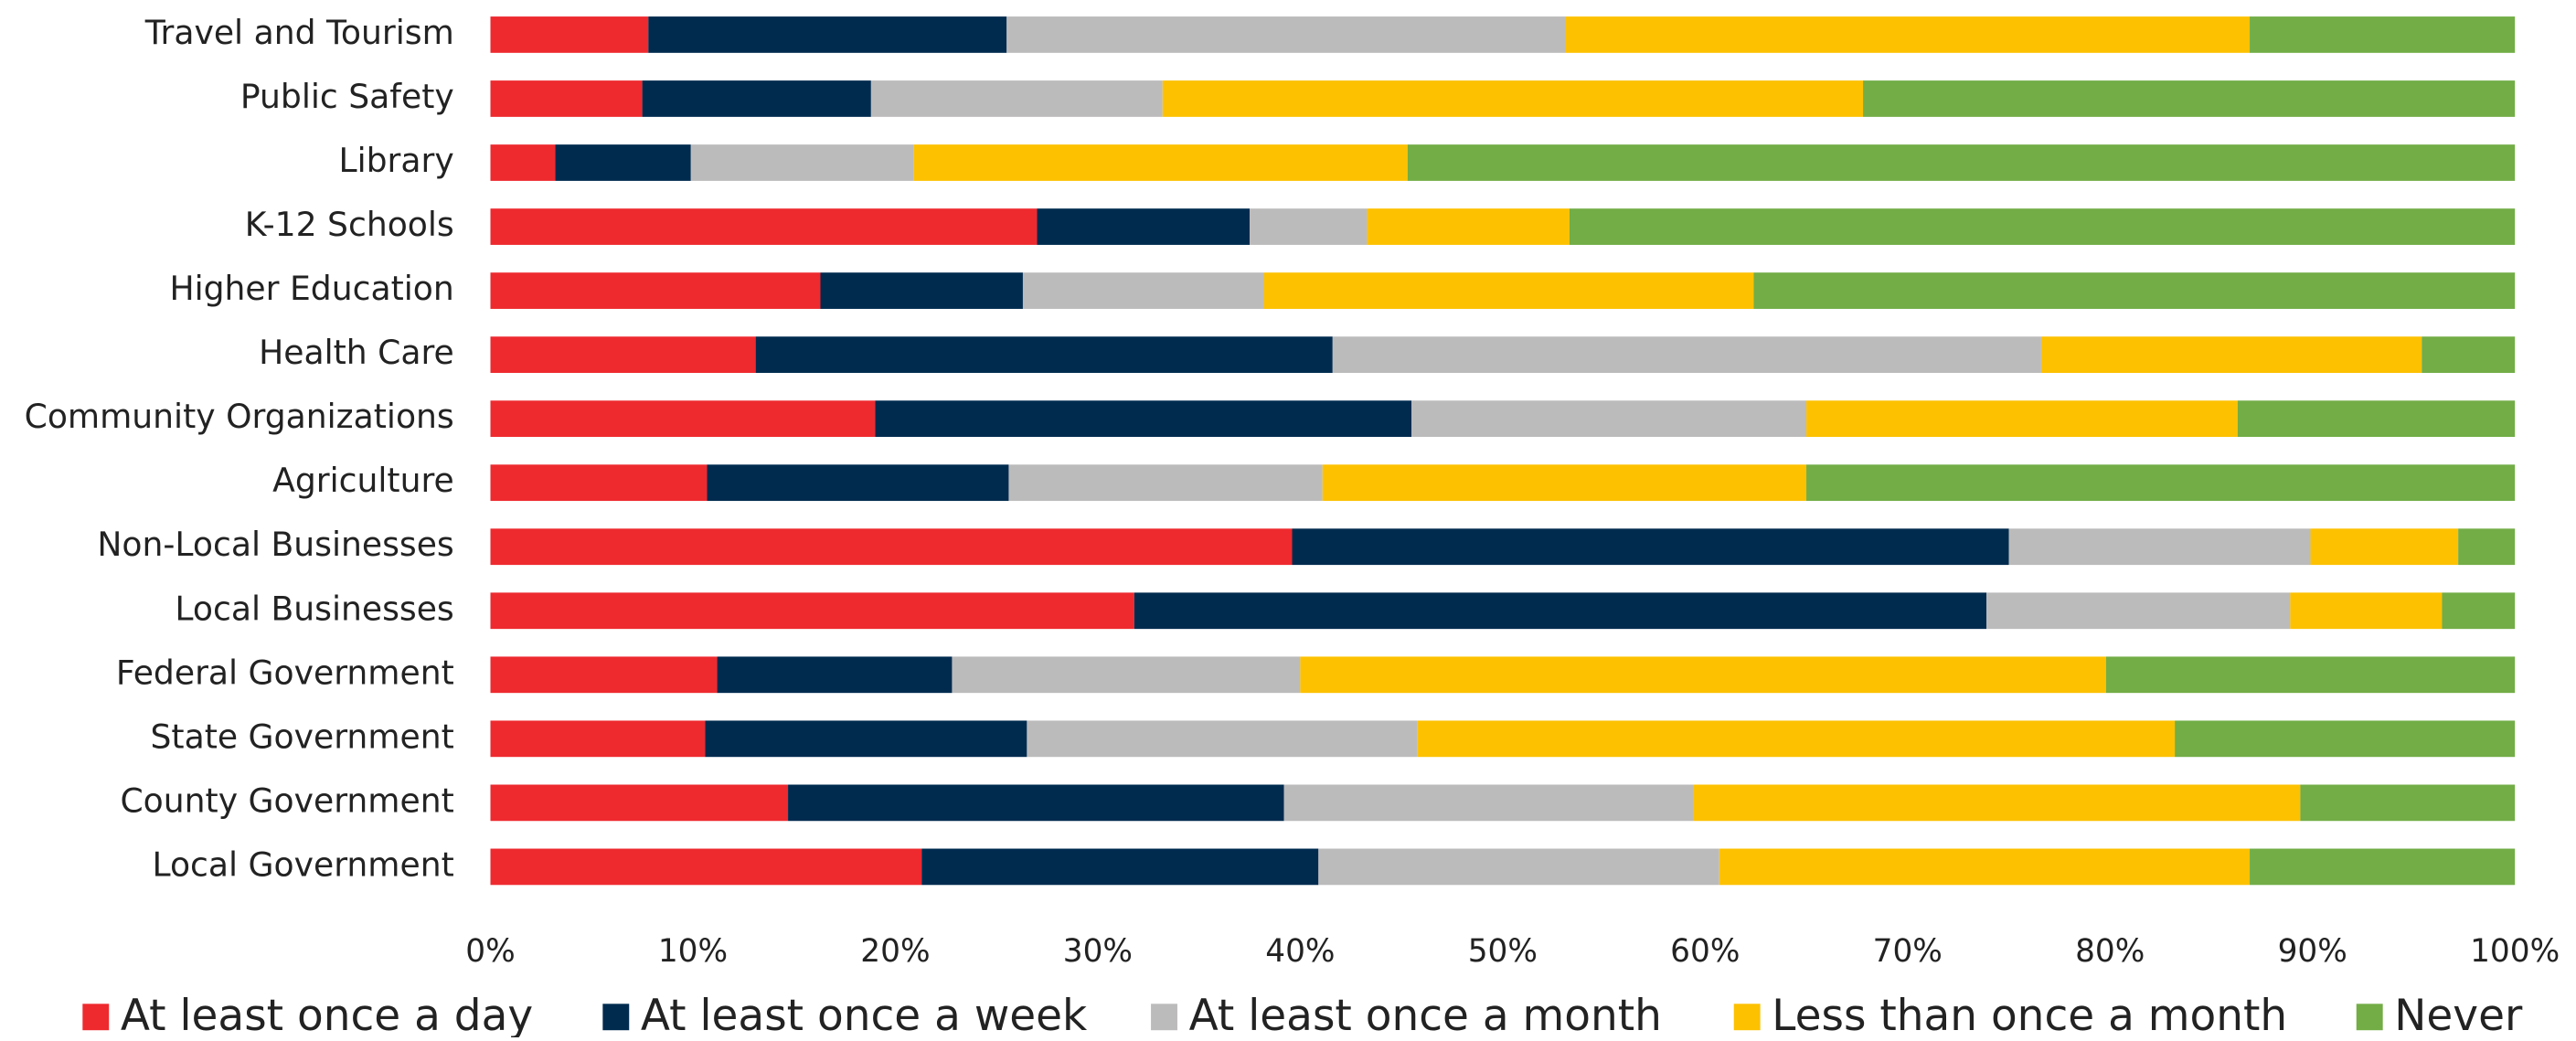  What do you see at coordinates (299, 32) in the screenshot?
I see `category-label: Travel and Tourism` at bounding box center [299, 32].